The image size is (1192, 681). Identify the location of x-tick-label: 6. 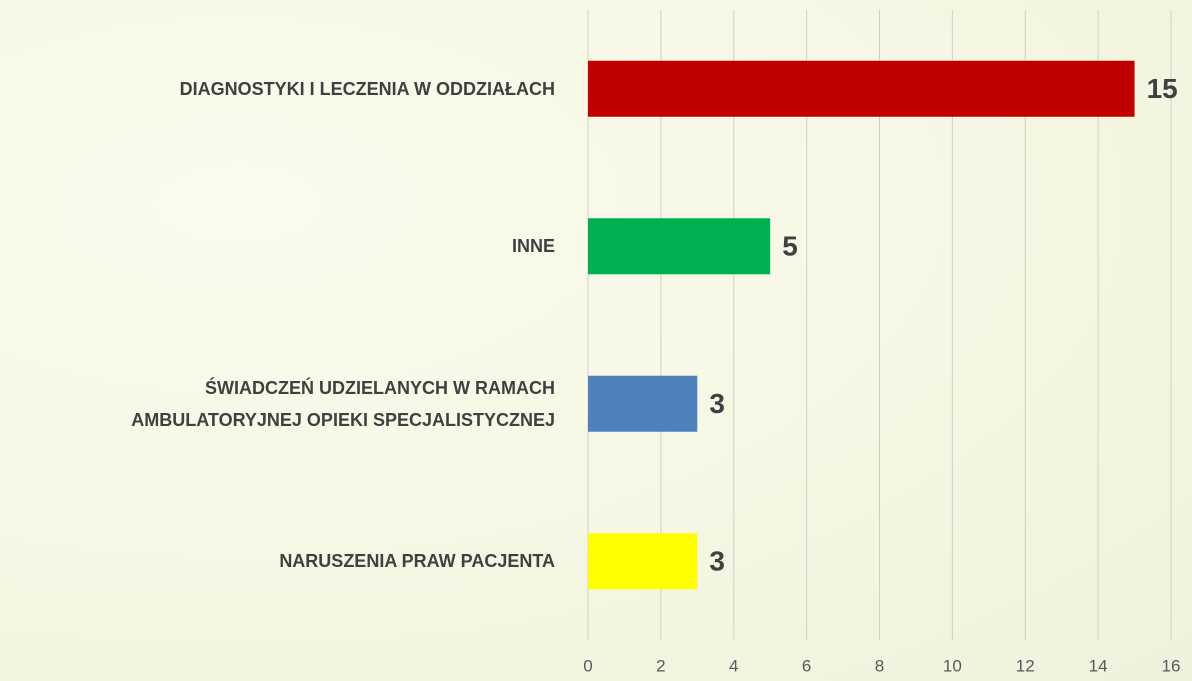
(806, 665).